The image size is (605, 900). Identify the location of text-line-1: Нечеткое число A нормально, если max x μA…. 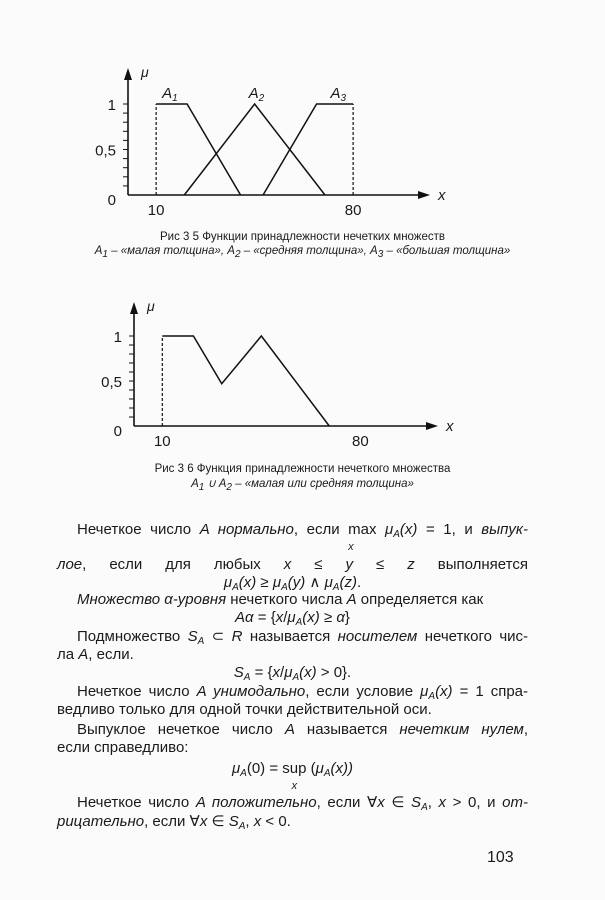
(302, 537).